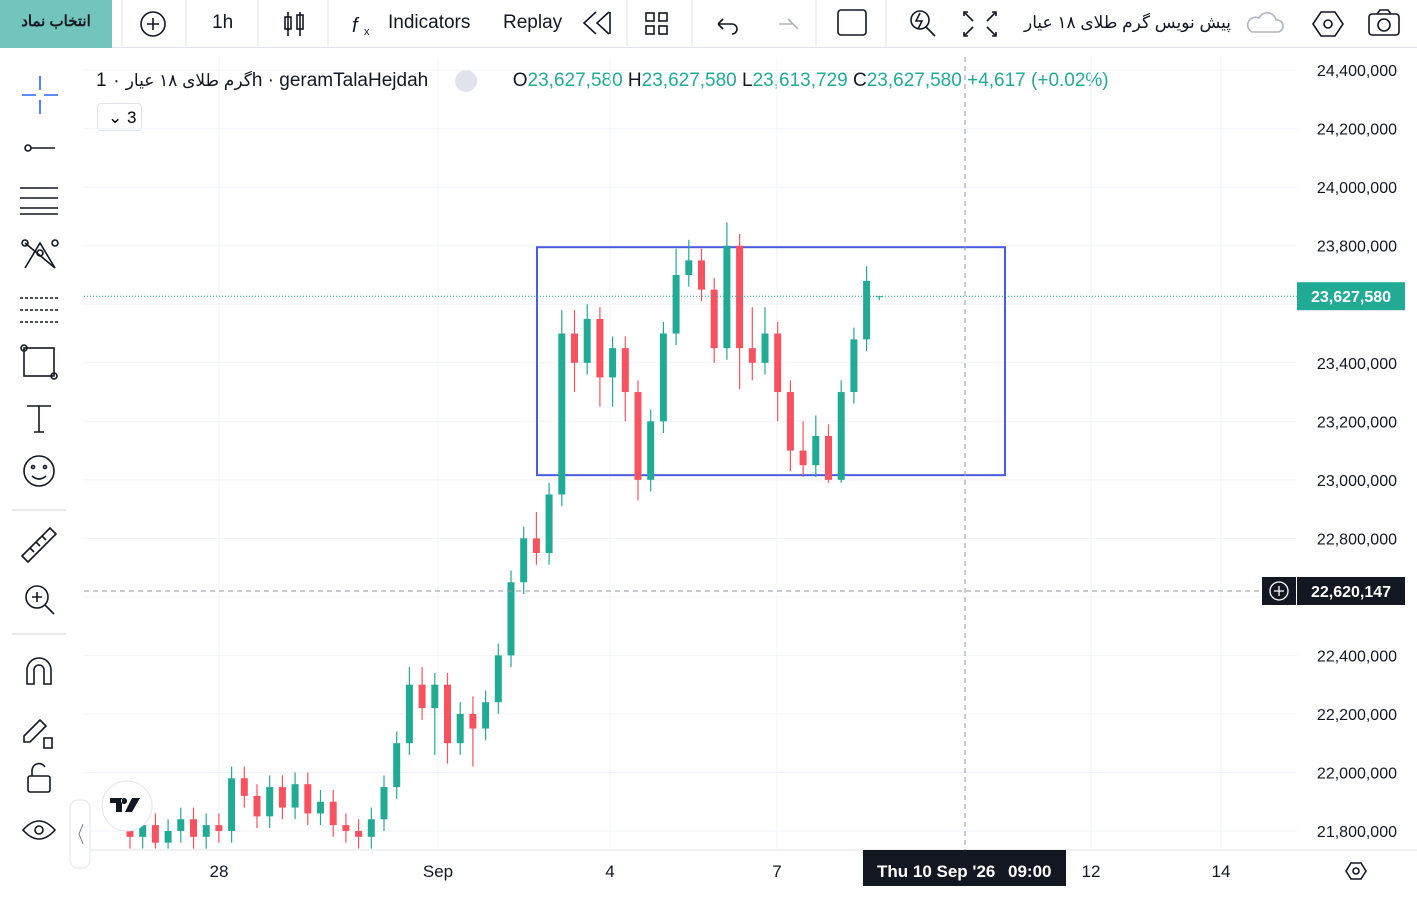  I want to click on last-price-label: 23,627,580, so click(1351, 297).